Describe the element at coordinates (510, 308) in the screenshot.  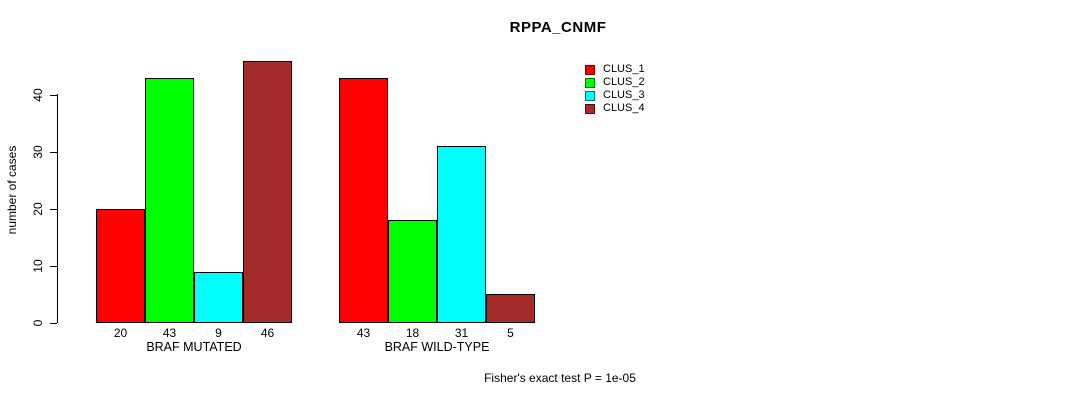
I see `bar-clus_4-group2` at that location.